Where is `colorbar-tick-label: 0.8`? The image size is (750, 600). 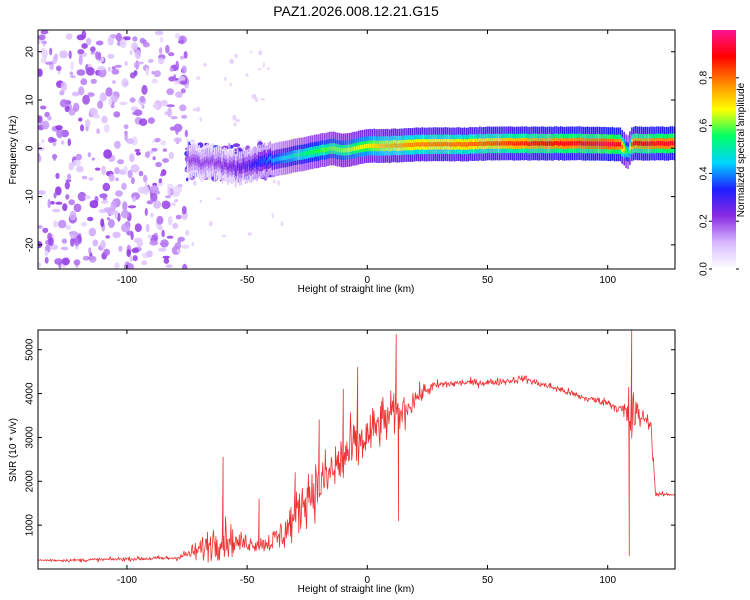 colorbar-tick-label: 0.8 is located at coordinates (704, 77).